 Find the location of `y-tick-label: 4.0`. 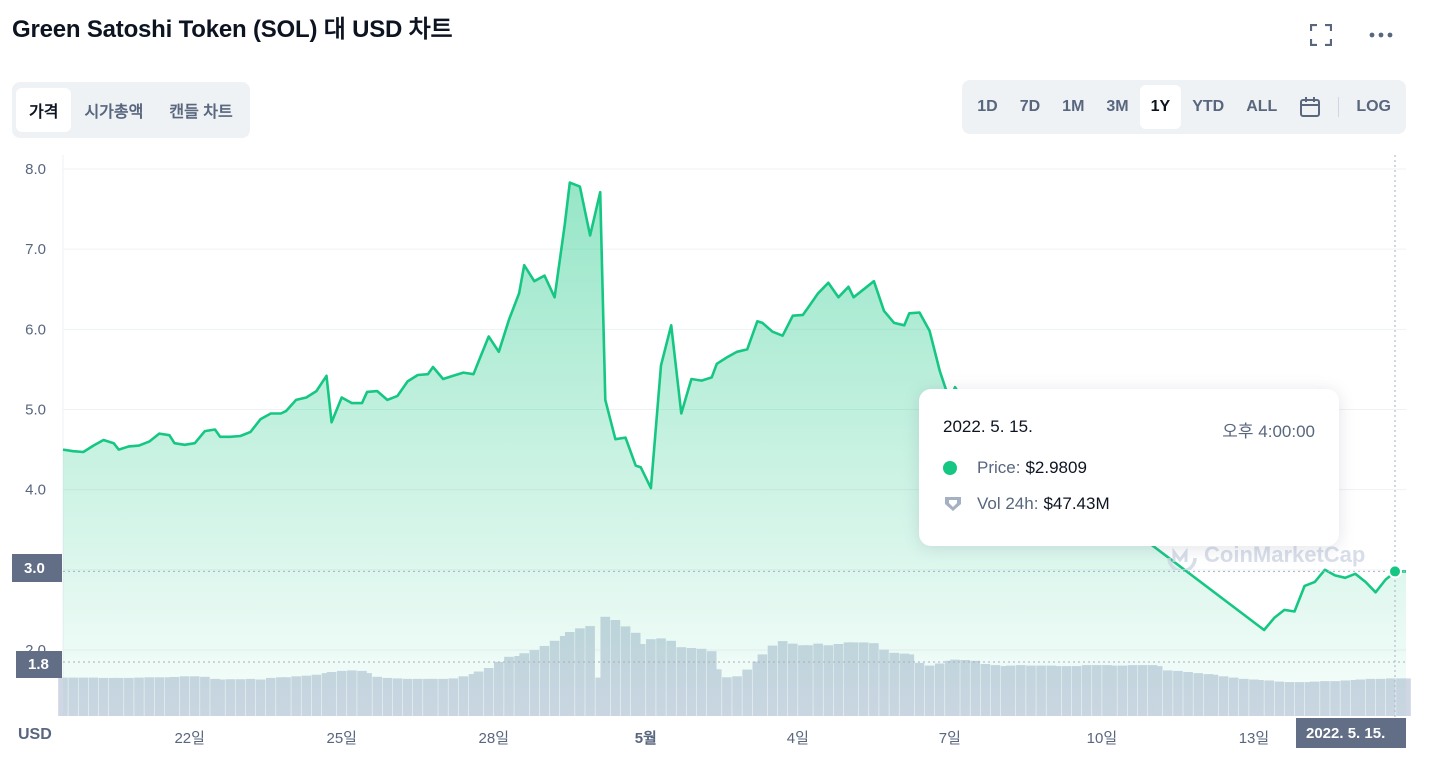

y-tick-label: 4.0 is located at coordinates (35, 490).